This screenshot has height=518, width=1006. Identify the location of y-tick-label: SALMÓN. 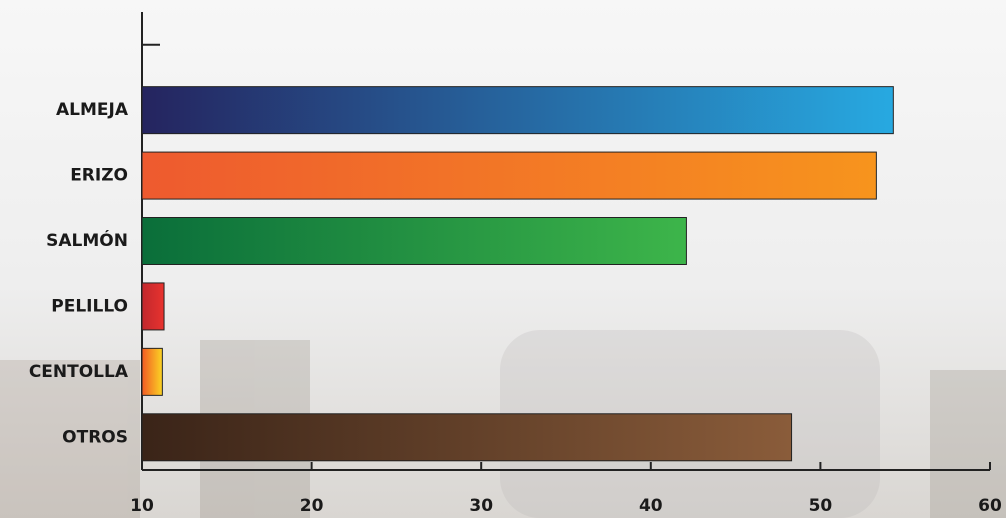
(87, 240).